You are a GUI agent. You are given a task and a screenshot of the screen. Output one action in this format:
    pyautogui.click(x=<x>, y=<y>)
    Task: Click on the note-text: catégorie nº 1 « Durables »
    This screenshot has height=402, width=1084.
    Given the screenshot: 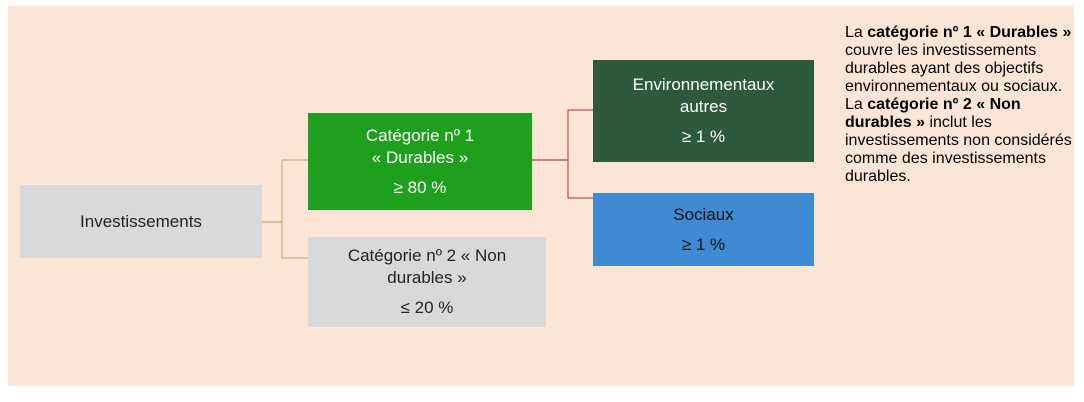 What is the action you would take?
    pyautogui.click(x=969, y=32)
    